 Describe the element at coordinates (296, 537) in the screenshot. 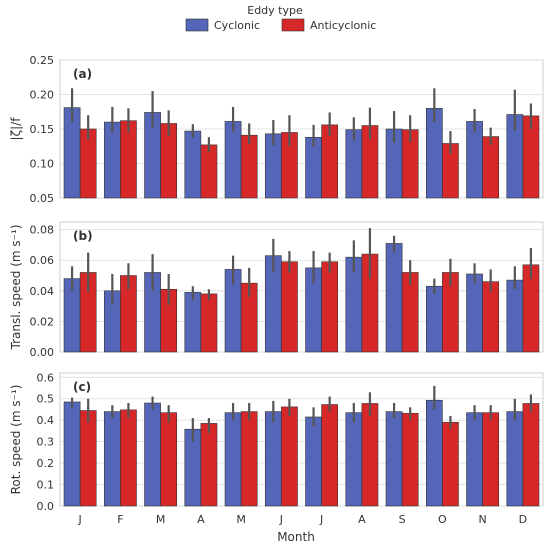

I see `x-axis-label: Month` at that location.